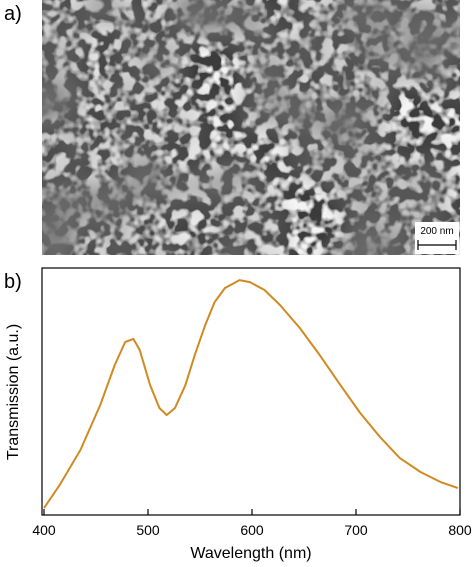  Describe the element at coordinates (250, 553) in the screenshot. I see `x-axis-label: Wavelength (nm)` at that location.